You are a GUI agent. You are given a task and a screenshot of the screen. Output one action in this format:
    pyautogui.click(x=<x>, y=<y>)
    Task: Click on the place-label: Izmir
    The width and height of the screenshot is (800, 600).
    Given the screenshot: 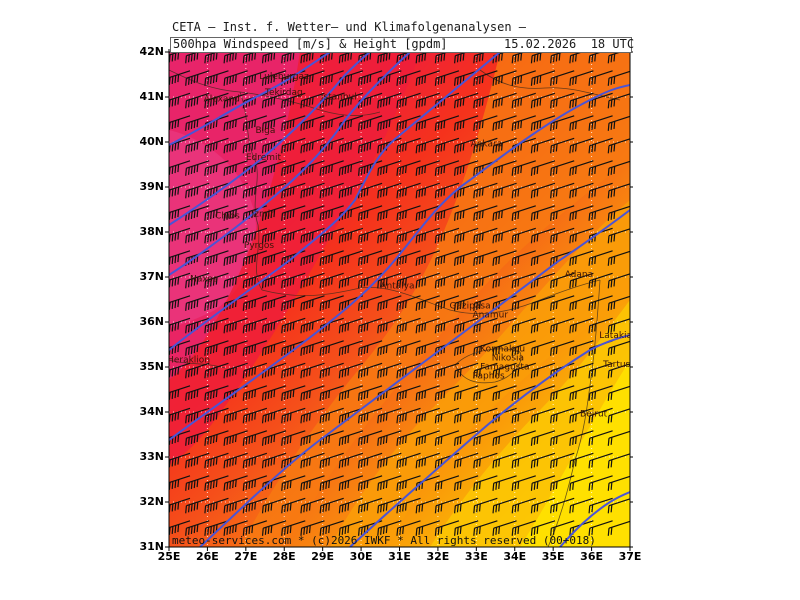 What is the action you would take?
    pyautogui.click(x=263, y=214)
    